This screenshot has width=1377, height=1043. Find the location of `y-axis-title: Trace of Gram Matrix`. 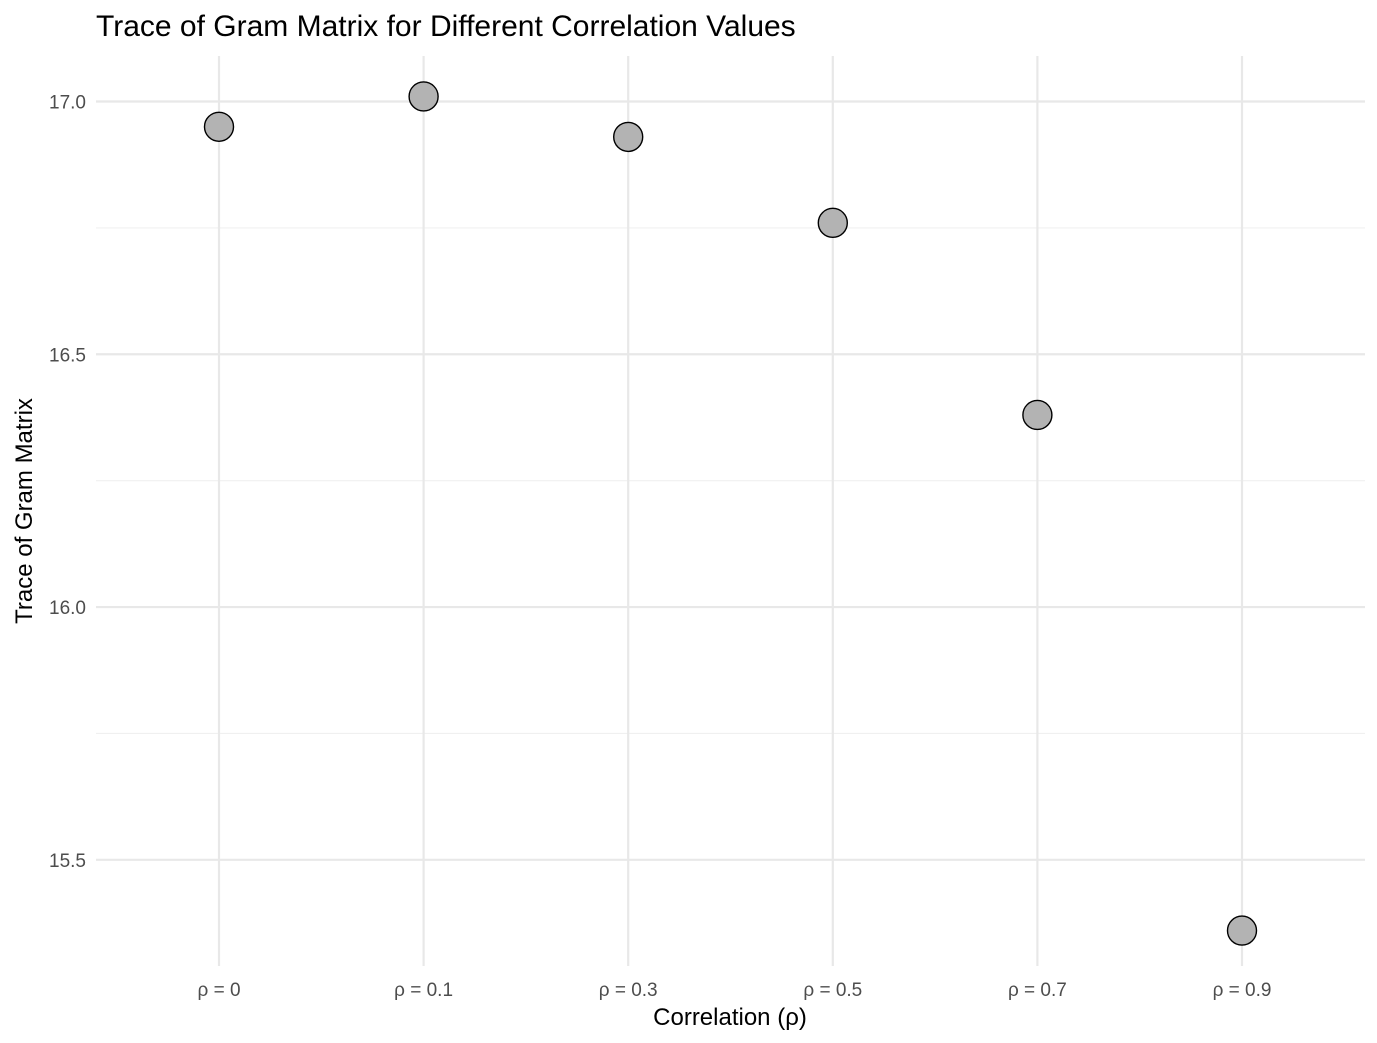

y-axis-title: Trace of Gram Matrix is located at coordinates (24, 511).